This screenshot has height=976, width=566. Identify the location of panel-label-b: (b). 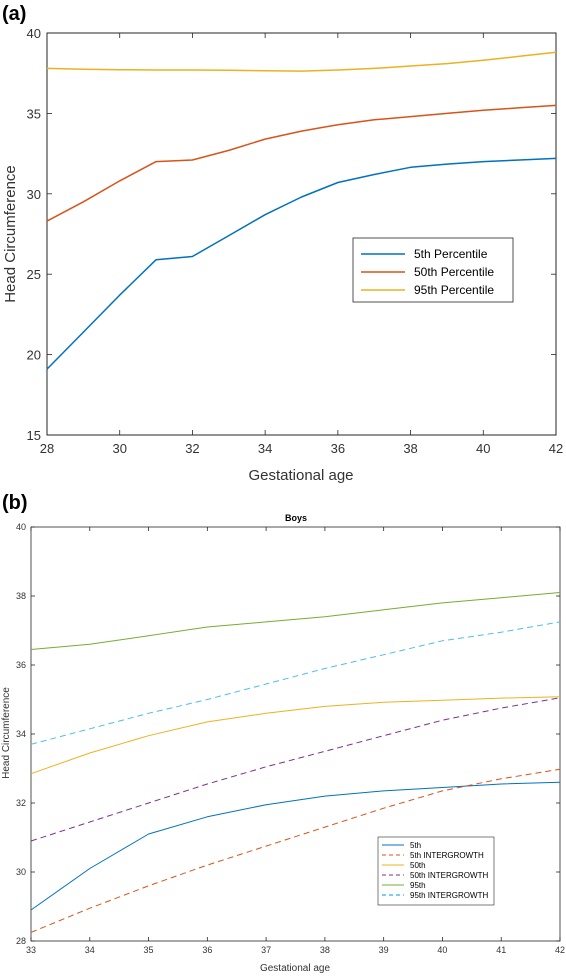
(15, 503).